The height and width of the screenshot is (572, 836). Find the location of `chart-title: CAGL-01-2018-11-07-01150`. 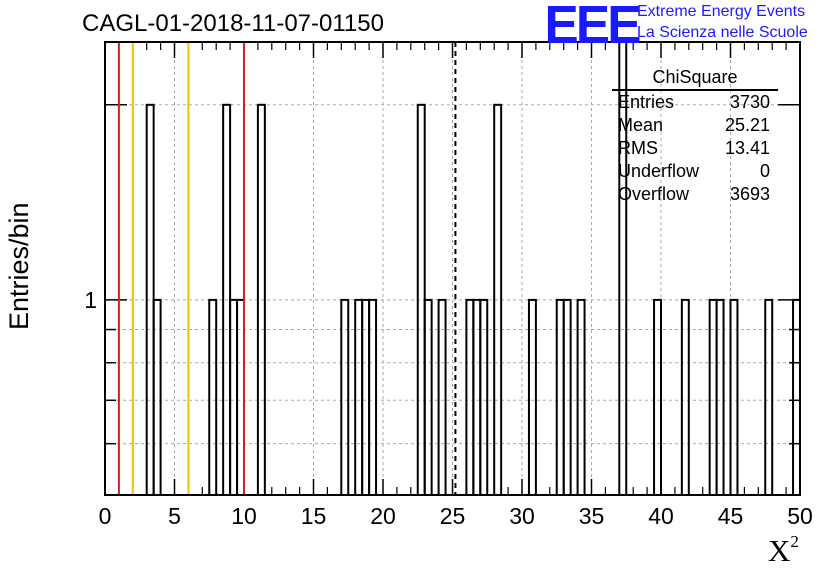

chart-title: CAGL-01-2018-11-07-01150 is located at coordinates (233, 23).